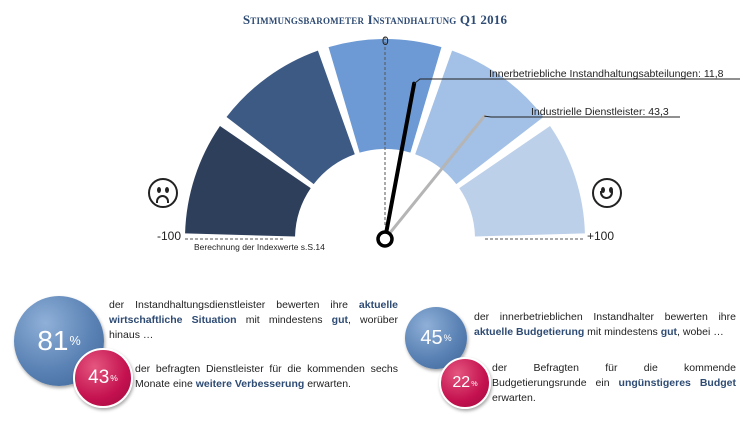  I want to click on gauge-hub, so click(385, 239).